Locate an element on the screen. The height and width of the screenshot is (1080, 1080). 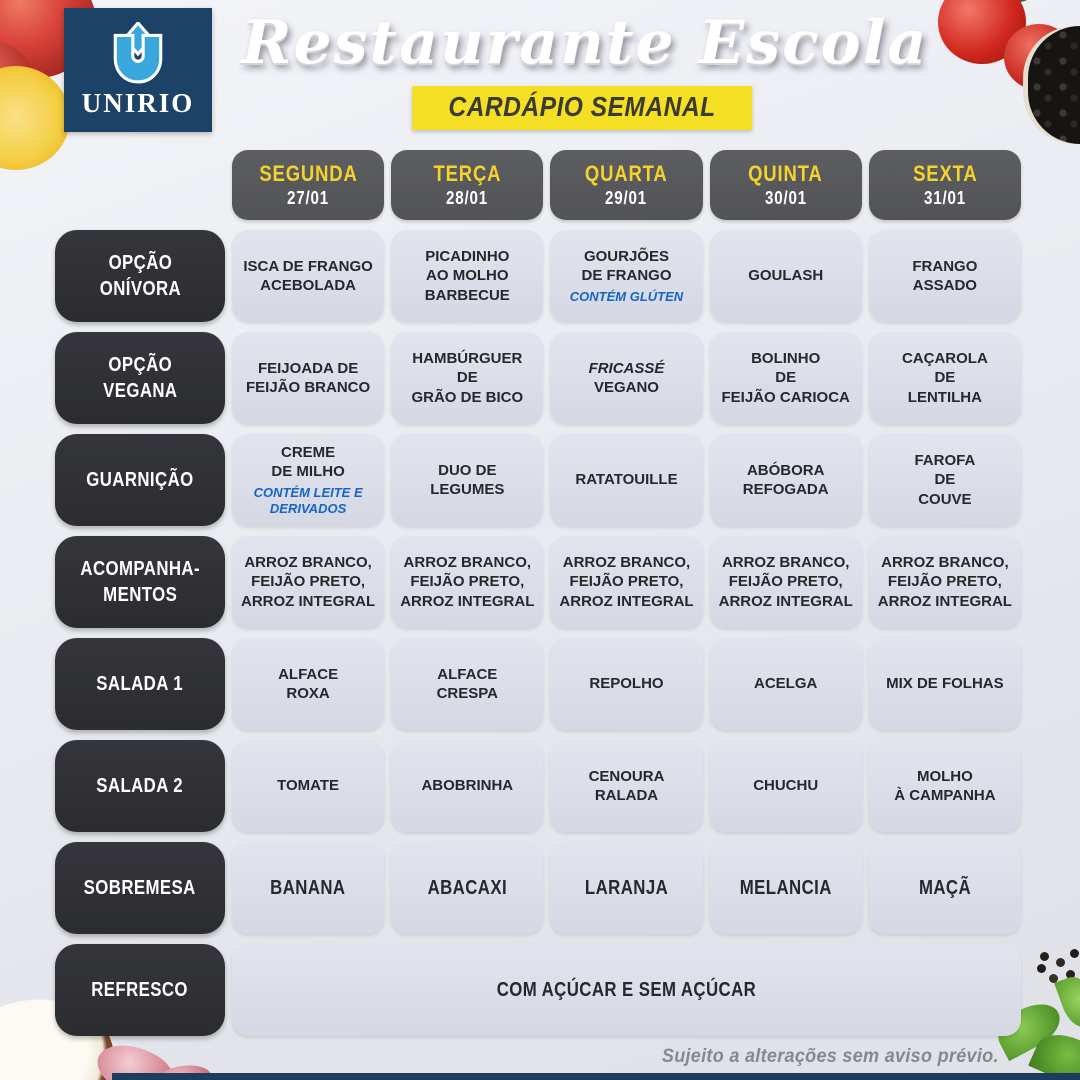
menu-cell-opcao-onivora-goulash: GOULASH is located at coordinates (785, 276).